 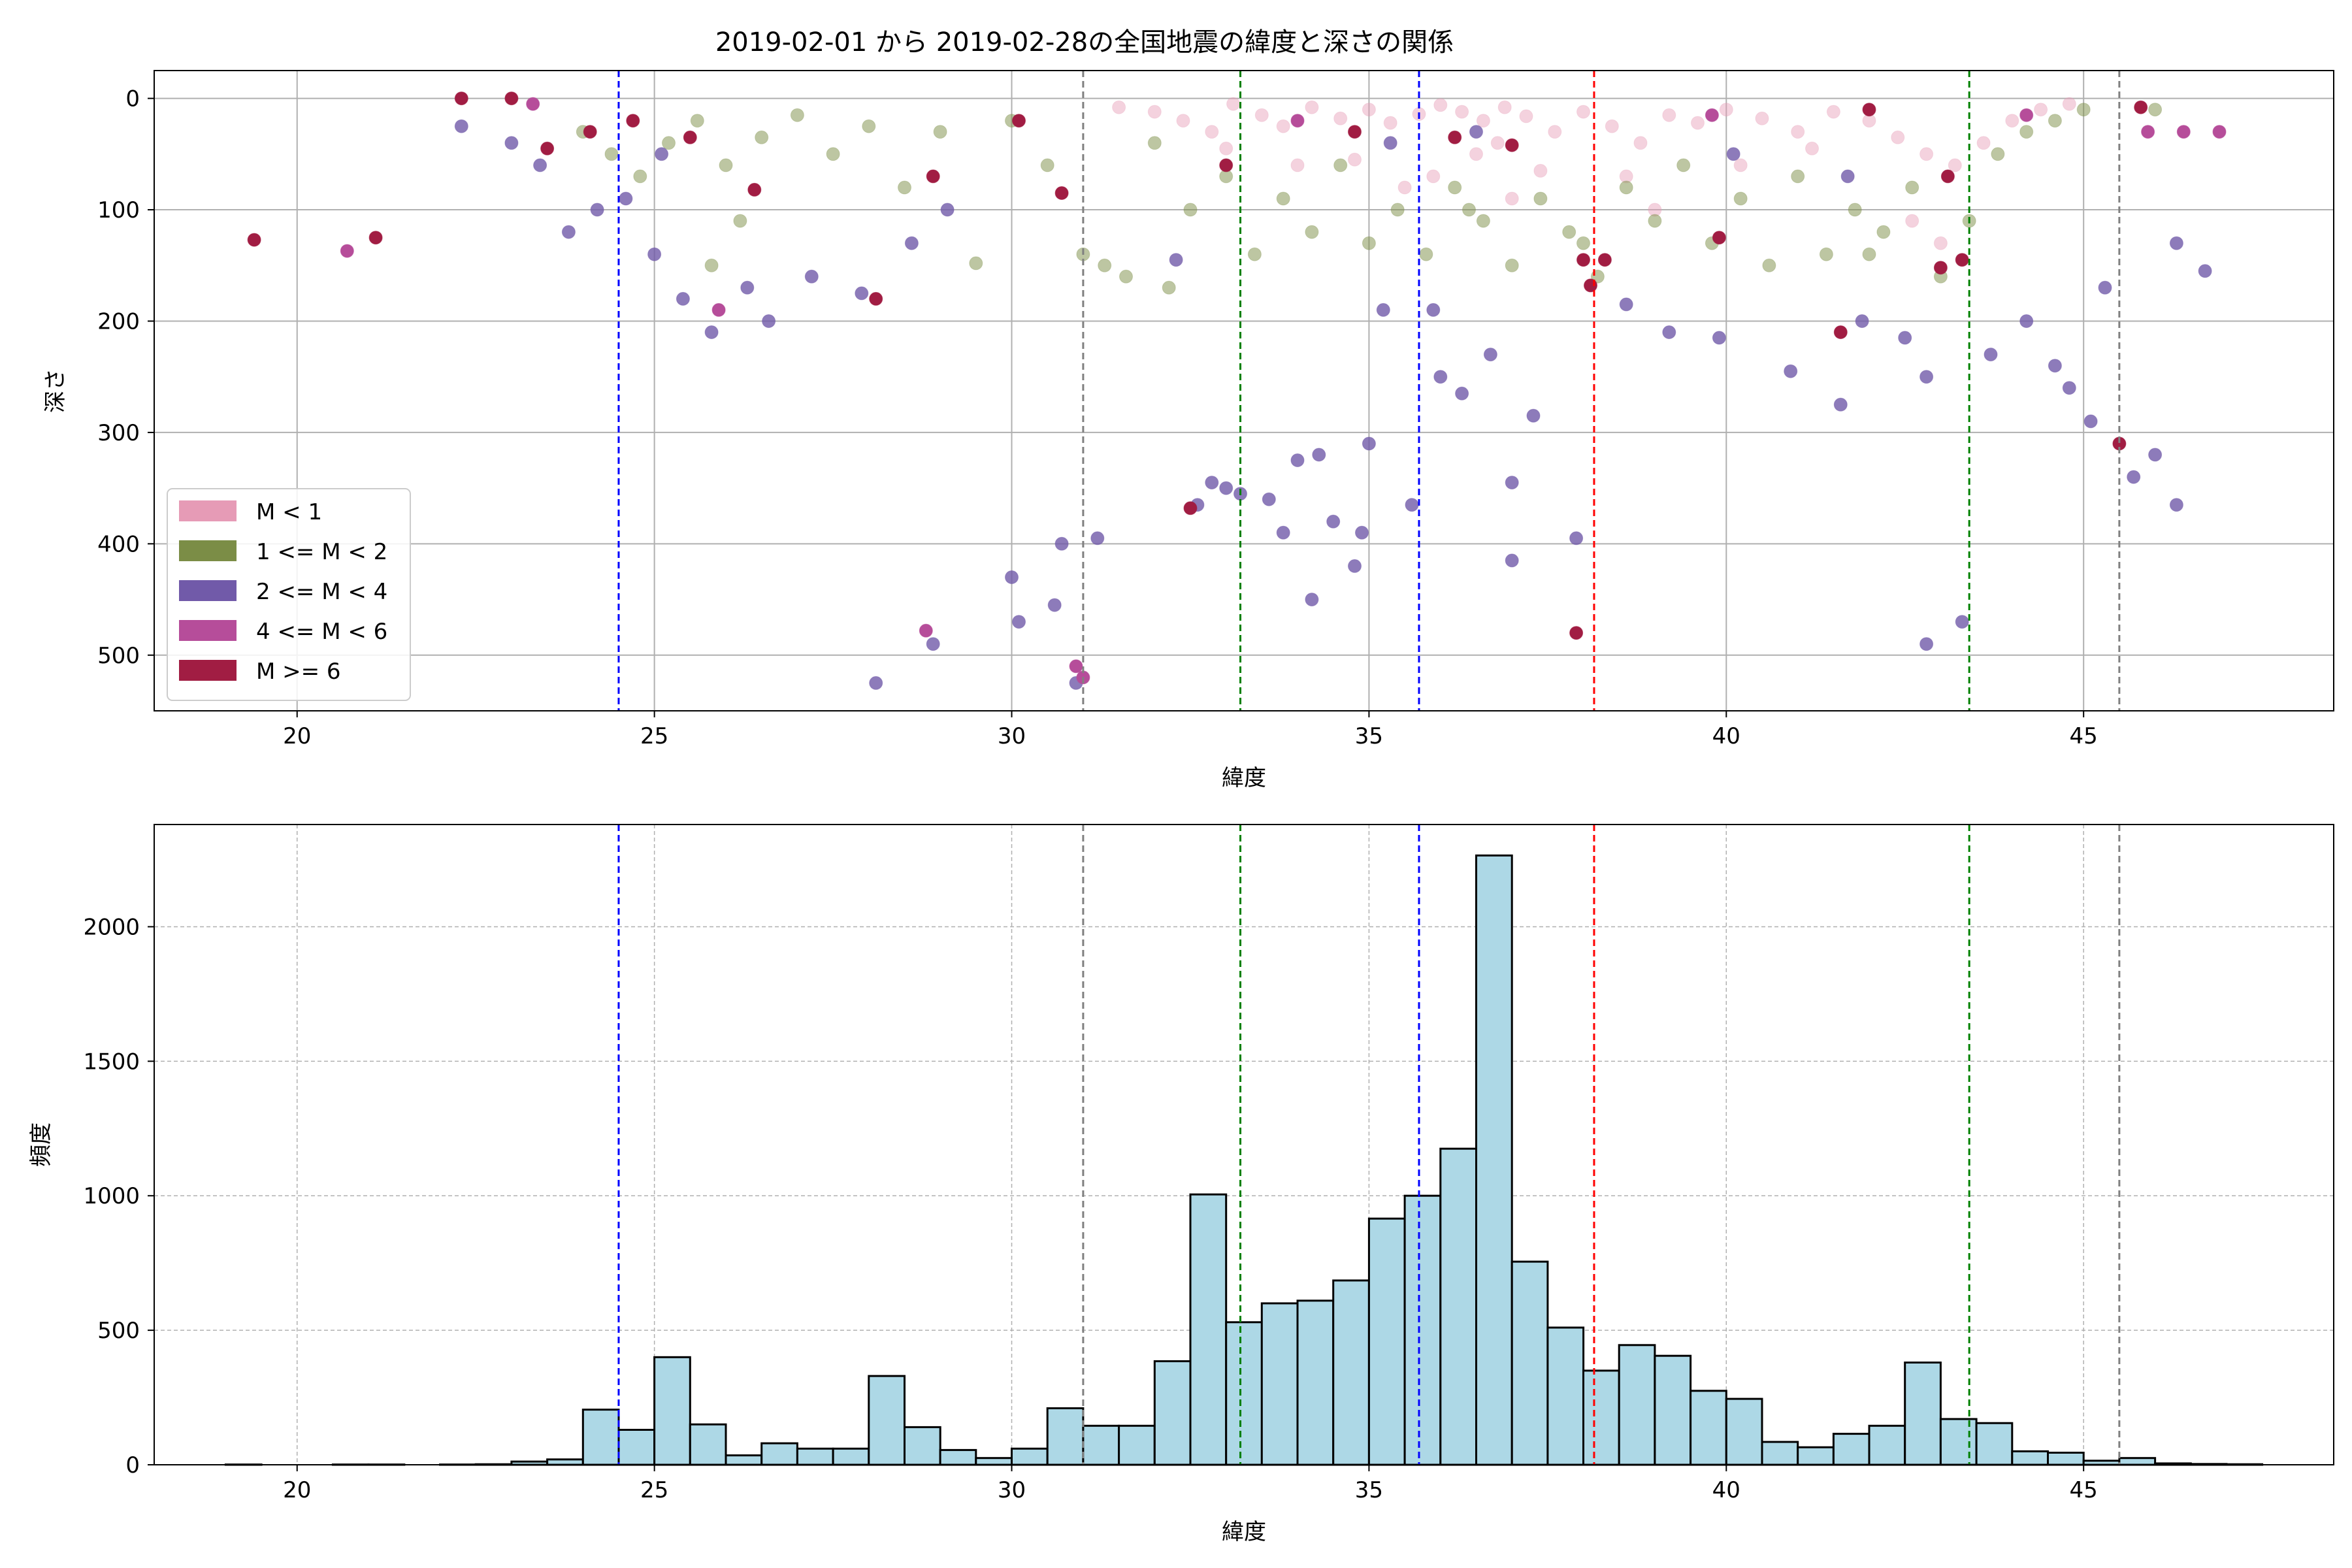 I want to click on scatter-x-ticks: 20 25 30 35 40 45, so click(x=1190, y=730).